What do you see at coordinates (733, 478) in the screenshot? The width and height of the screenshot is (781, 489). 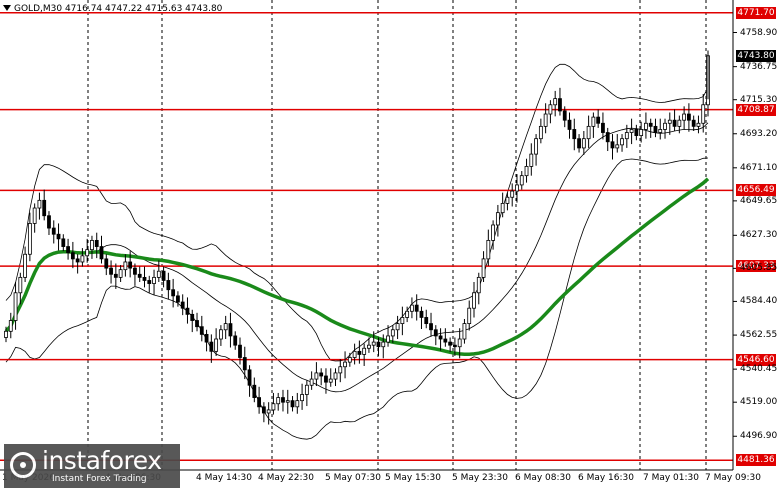 I see `time-tick-label: 7 May 09:30` at bounding box center [733, 478].